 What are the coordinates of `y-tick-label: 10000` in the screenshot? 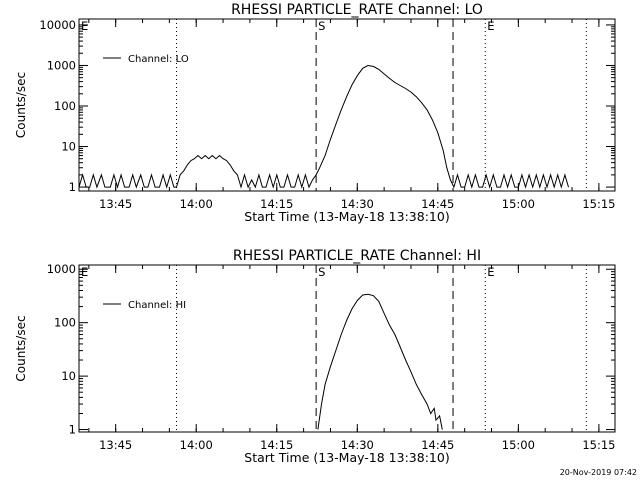 It's located at (57, 25).